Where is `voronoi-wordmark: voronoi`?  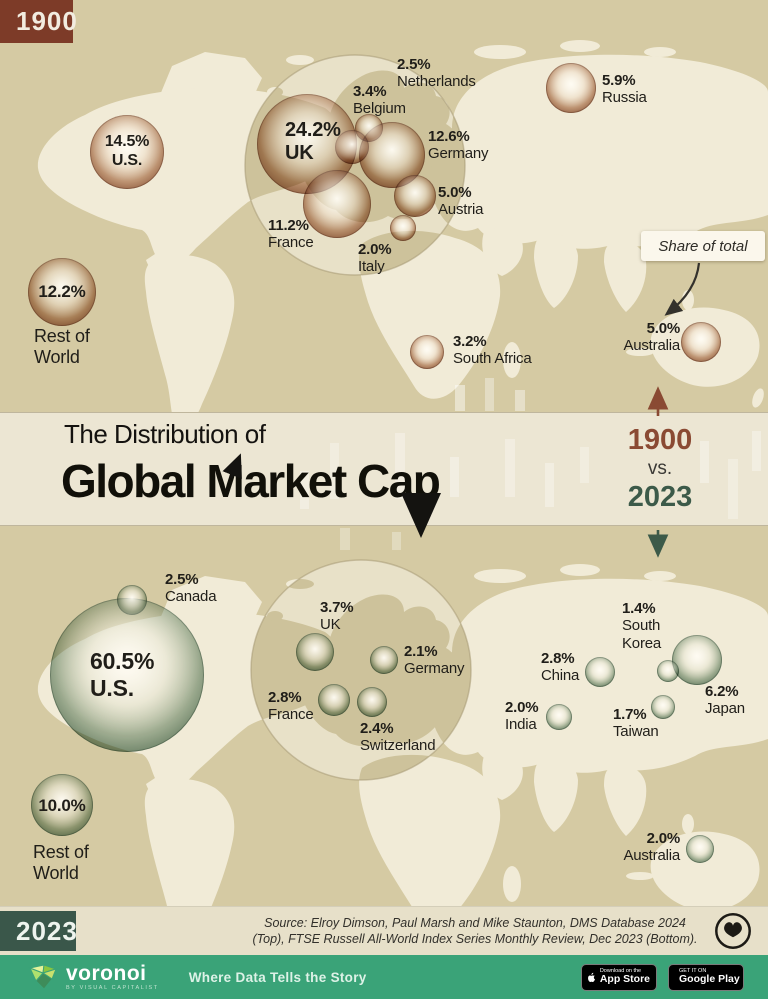
voronoi-wordmark: voronoi is located at coordinates (106, 973).